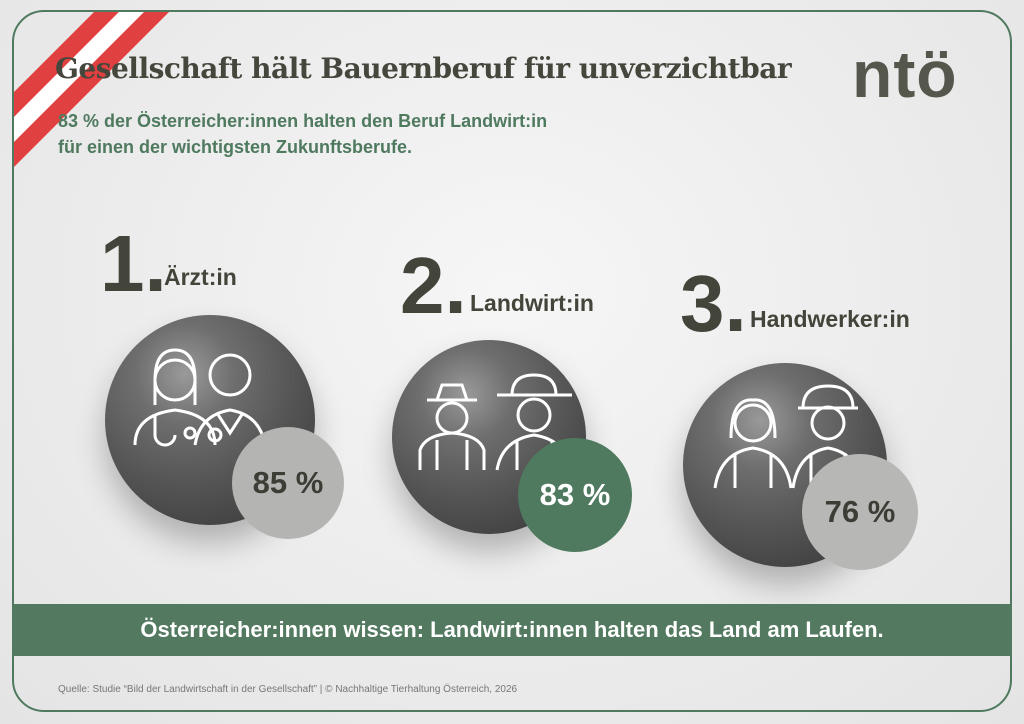 The image size is (1024, 724). I want to click on doctors-icon, so click(200, 397).